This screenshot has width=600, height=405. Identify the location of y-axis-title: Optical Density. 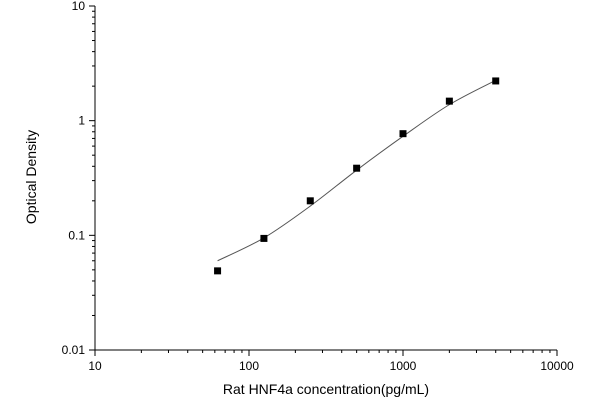
(31, 177).